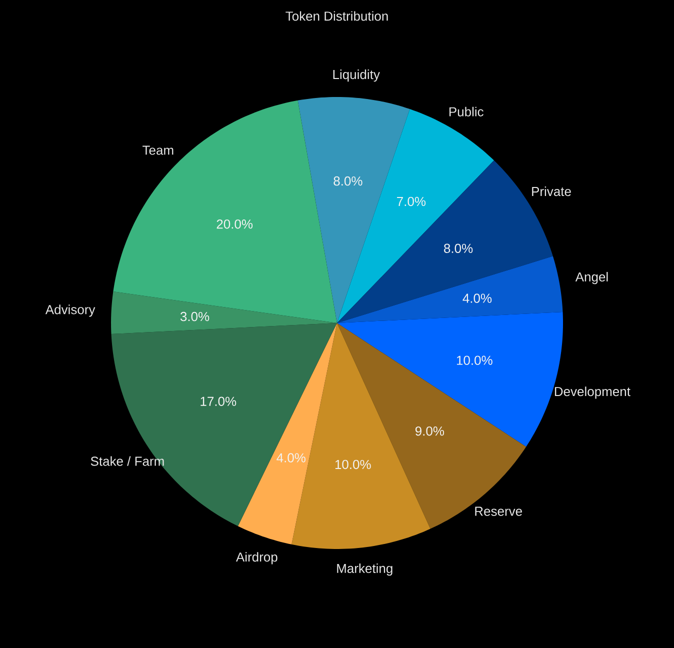 Image resolution: width=674 pixels, height=648 pixels. I want to click on slice-label: Advisory, so click(70, 310).